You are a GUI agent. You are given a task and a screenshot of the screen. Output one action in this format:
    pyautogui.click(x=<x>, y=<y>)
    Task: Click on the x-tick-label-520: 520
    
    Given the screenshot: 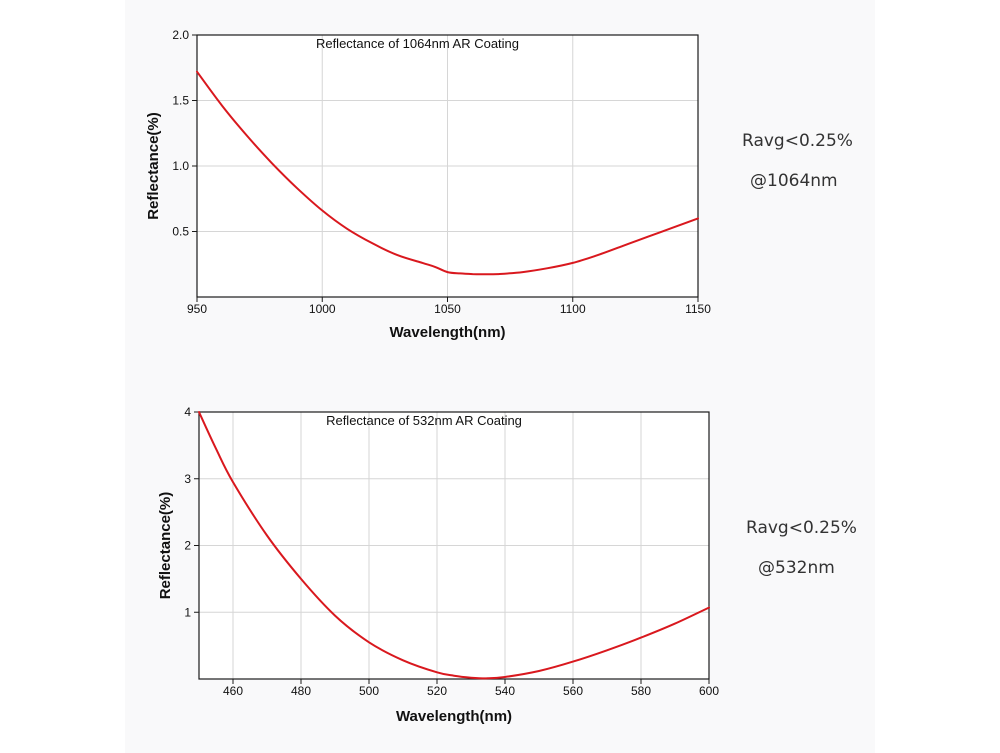 What is the action you would take?
    pyautogui.click(x=437, y=691)
    